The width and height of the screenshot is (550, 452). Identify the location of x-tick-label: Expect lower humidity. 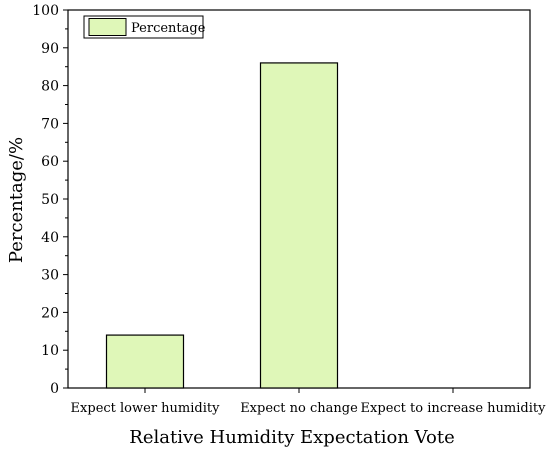
(146, 408).